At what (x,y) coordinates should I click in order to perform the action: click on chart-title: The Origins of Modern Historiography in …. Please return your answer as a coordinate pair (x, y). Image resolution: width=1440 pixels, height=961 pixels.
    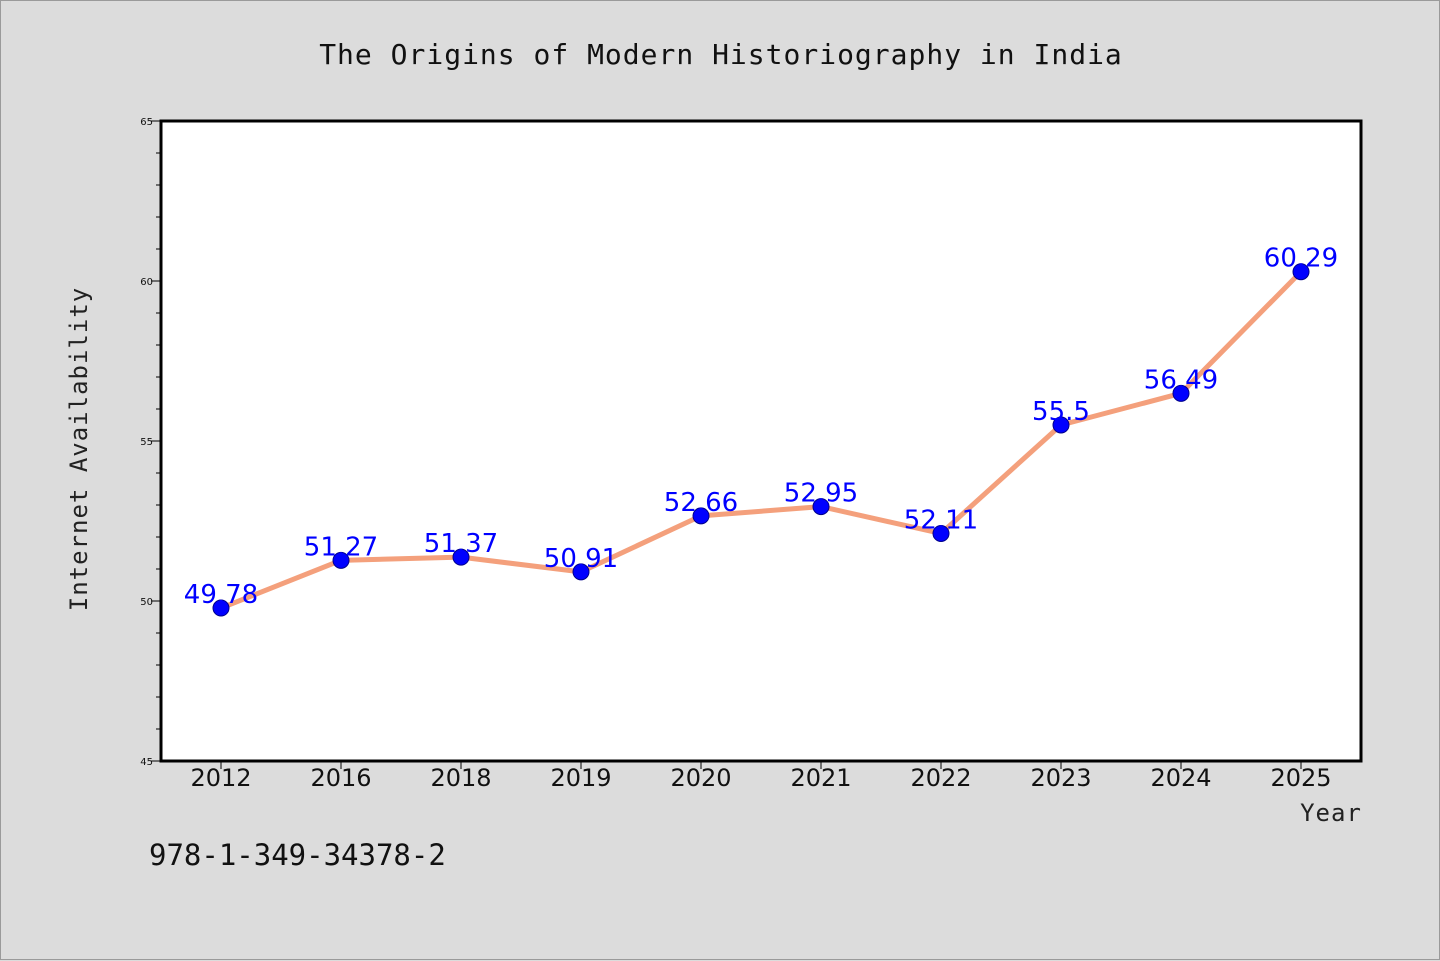
    Looking at the image, I should click on (721, 54).